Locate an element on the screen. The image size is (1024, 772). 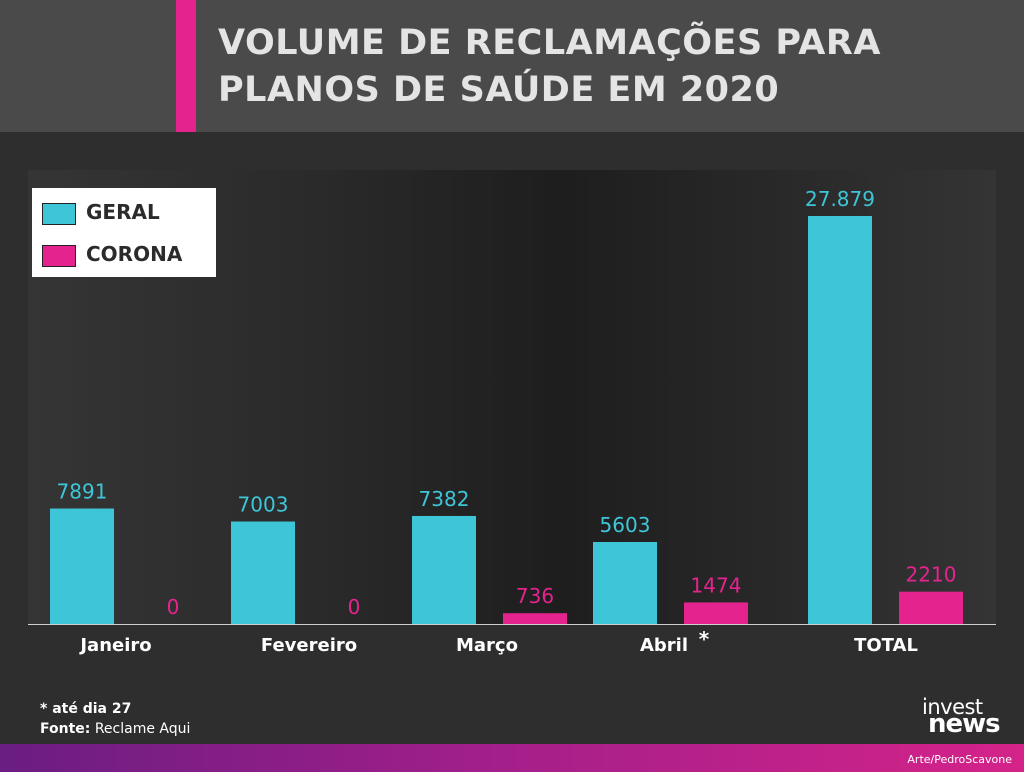
legend: GERAL CORONA is located at coordinates (124, 232).